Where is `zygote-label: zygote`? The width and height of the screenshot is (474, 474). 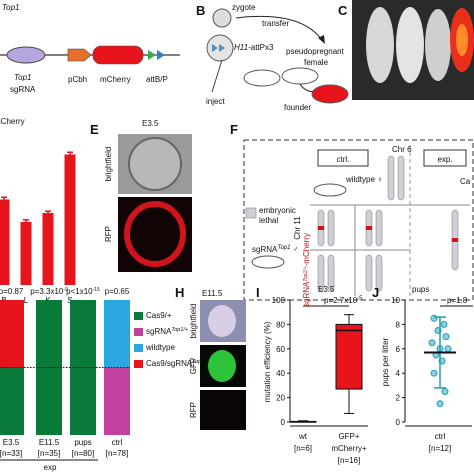
zygote-label: zygote is located at coordinates (244, 7).